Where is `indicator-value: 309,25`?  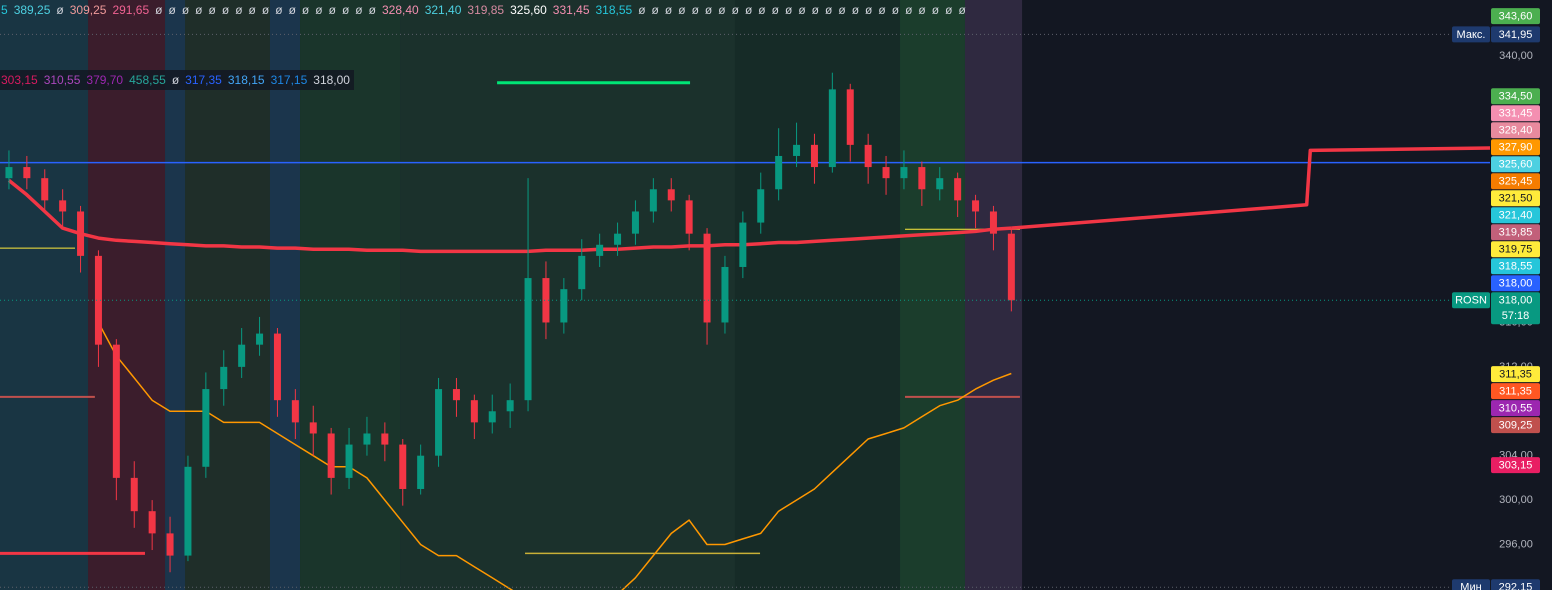 indicator-value: 309,25 is located at coordinates (88, 10).